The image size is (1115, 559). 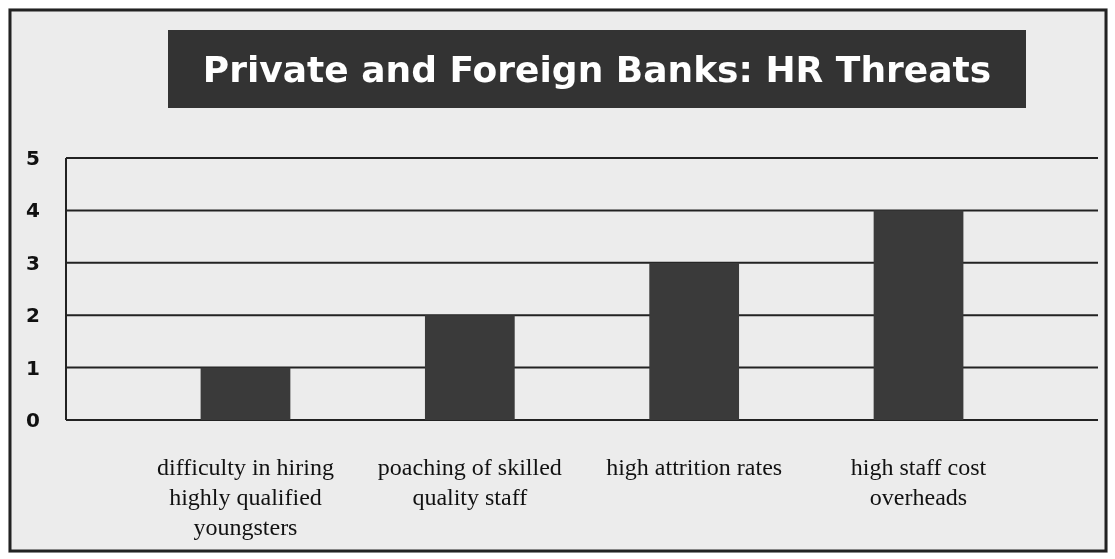 What do you see at coordinates (33, 367) in the screenshot?
I see `y-tick-label: 1` at bounding box center [33, 367].